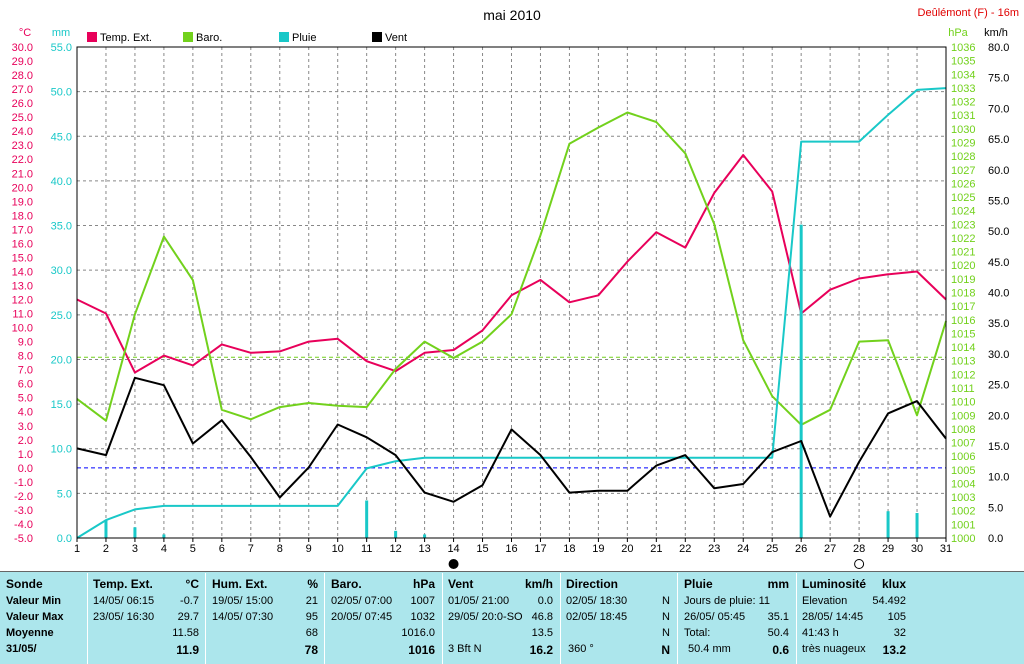 The width and height of the screenshot is (1024, 664). Describe the element at coordinates (545, 601) in the screenshot. I see `wind-min: 0.0` at that location.